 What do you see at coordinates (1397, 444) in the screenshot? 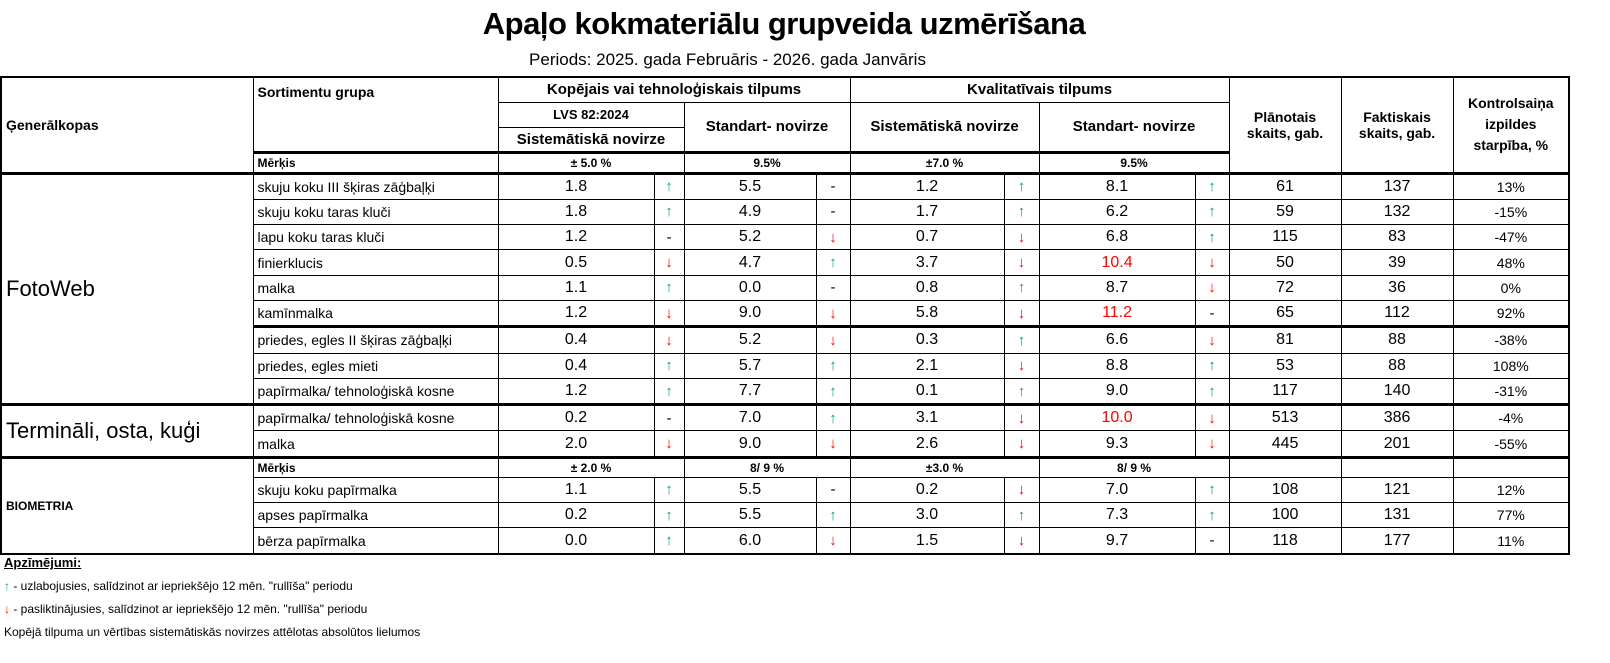
I see `actual-count: 201` at bounding box center [1397, 444].